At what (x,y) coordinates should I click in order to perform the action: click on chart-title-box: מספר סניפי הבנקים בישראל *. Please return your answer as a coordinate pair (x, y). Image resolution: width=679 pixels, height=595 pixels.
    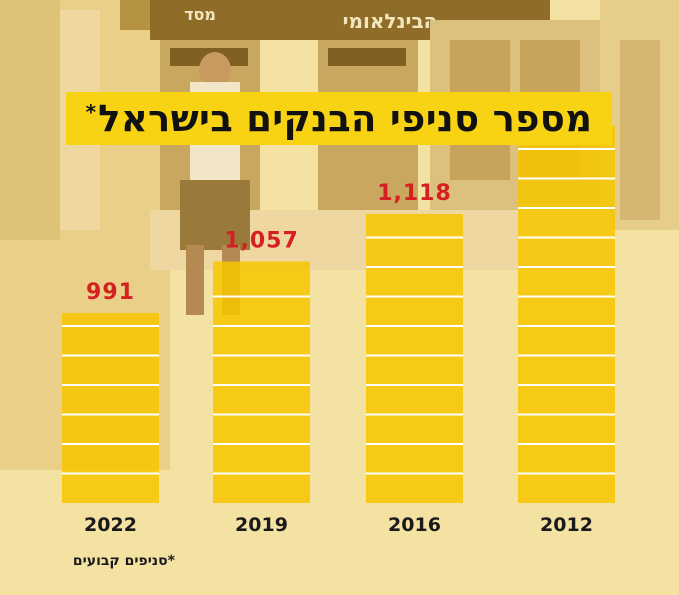
    Looking at the image, I should click on (339, 118).